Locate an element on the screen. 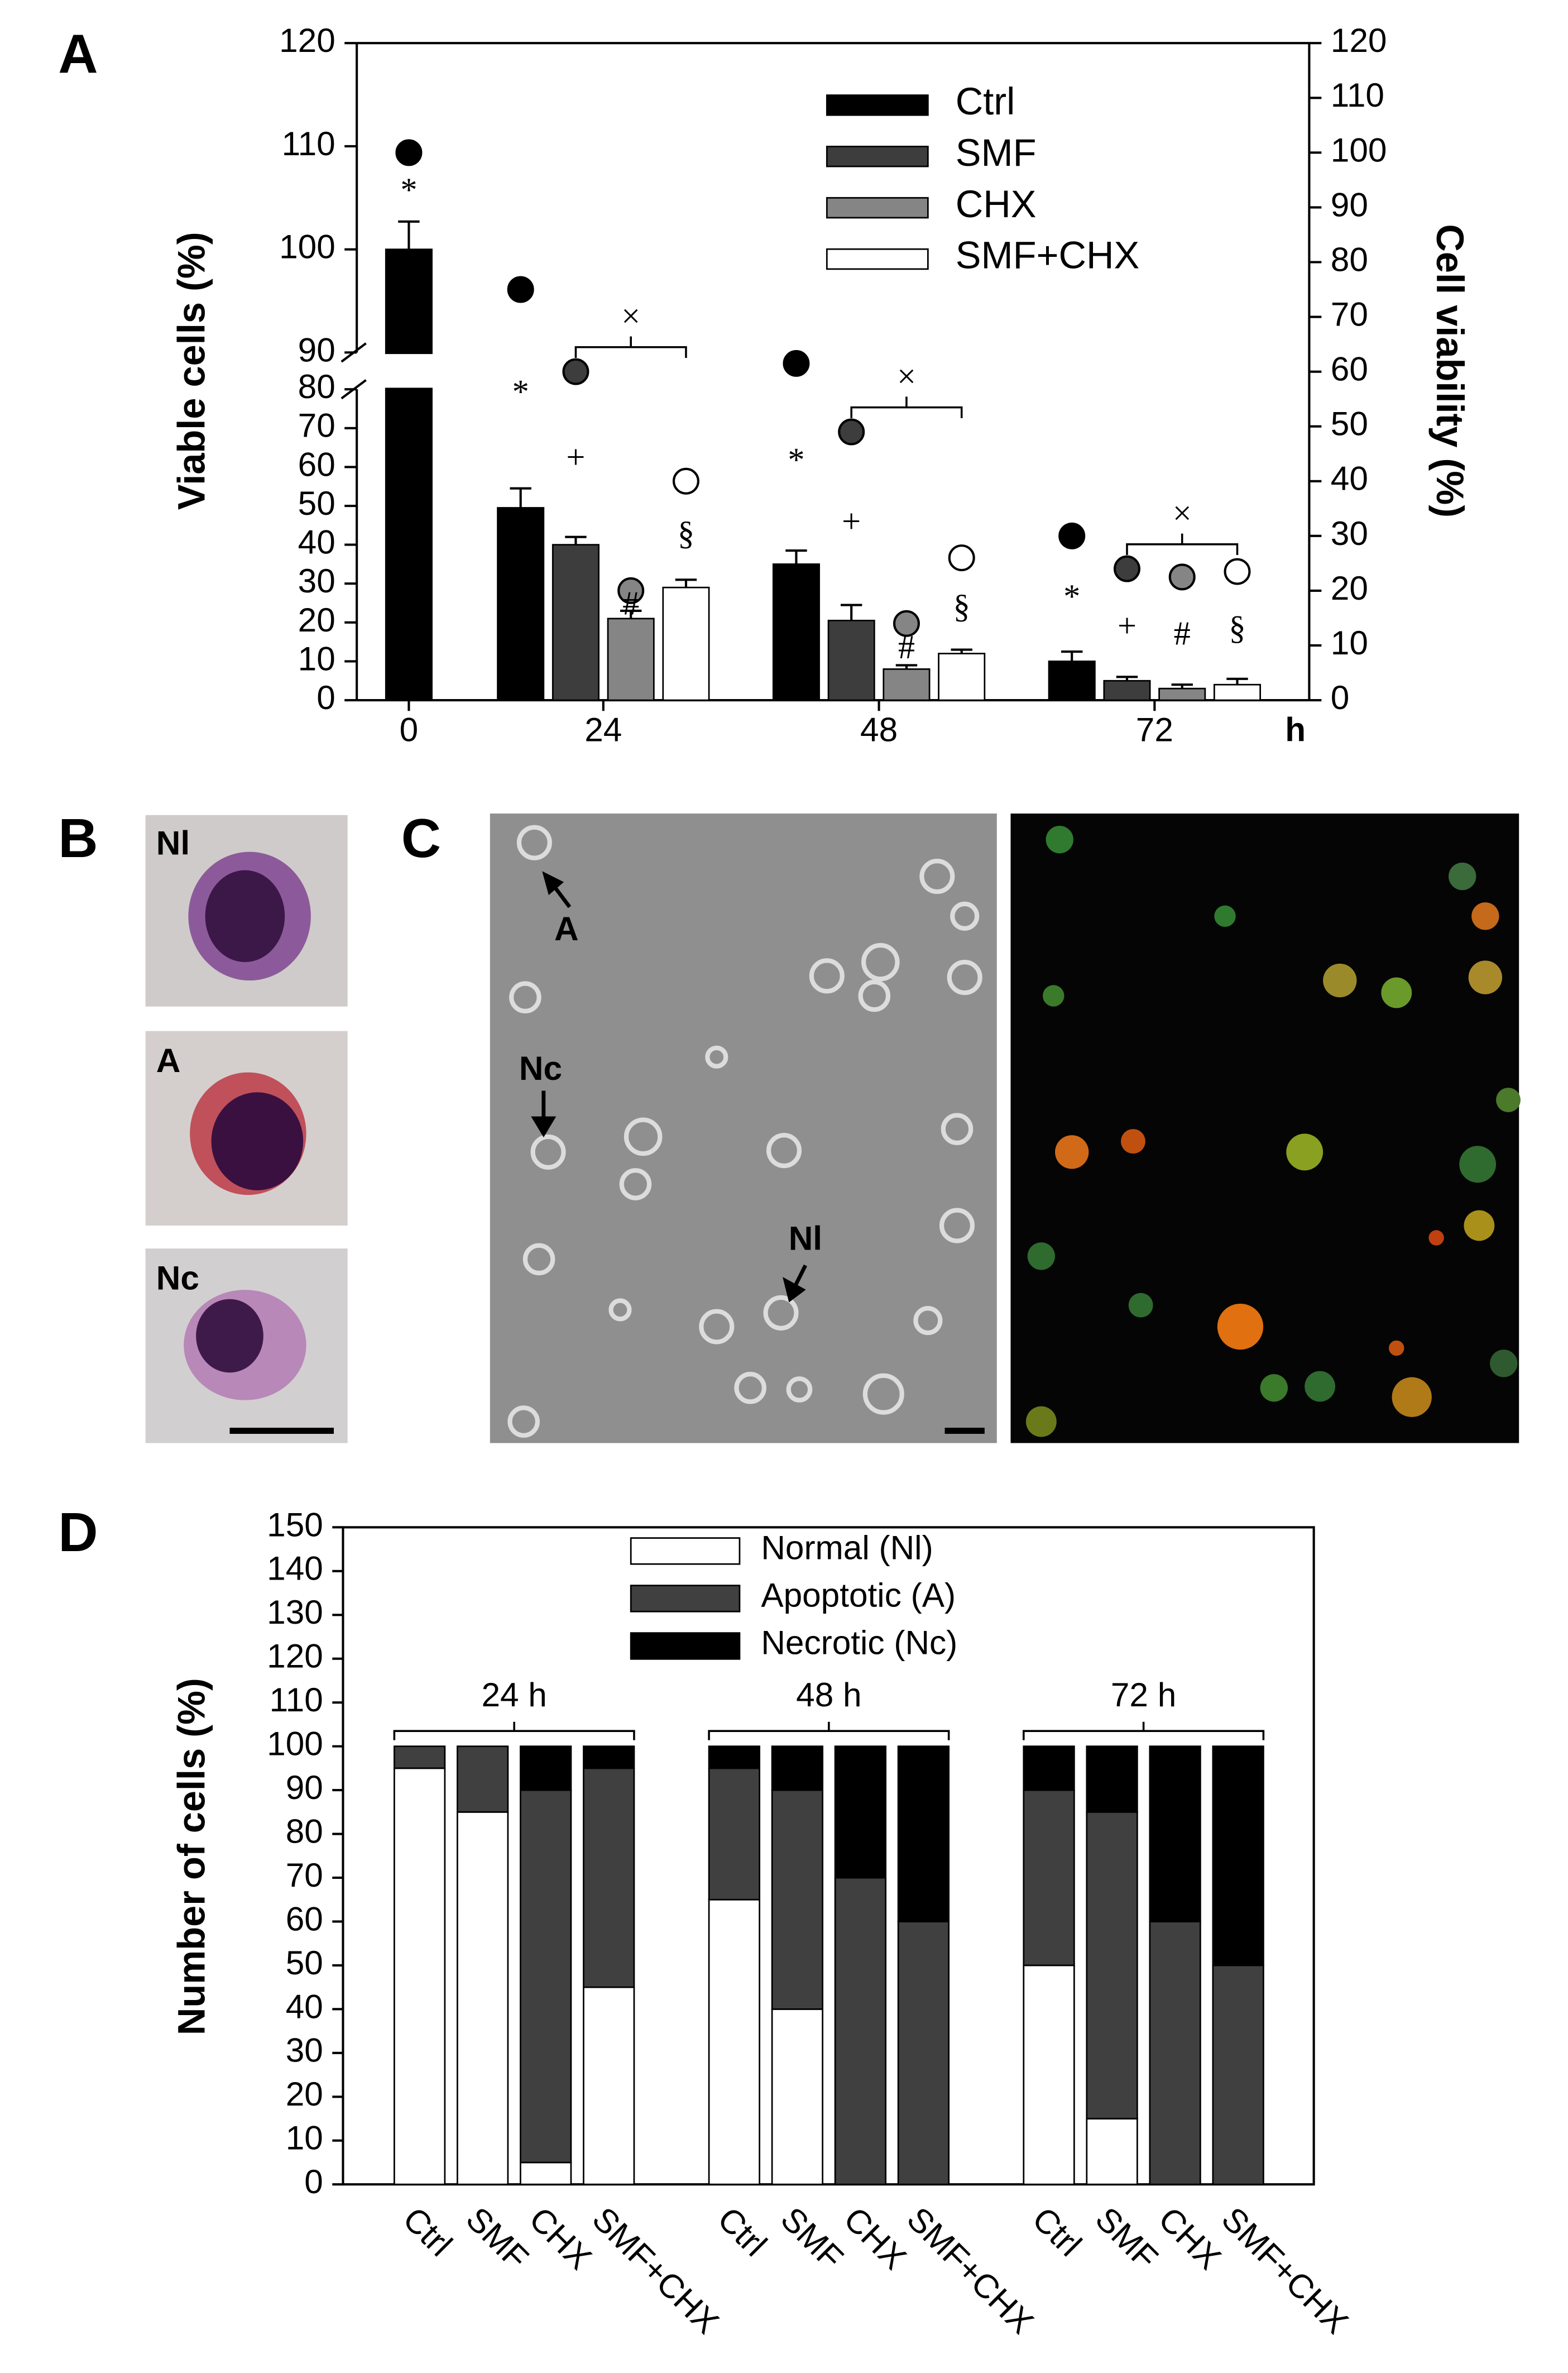  stained-cells is located at coordinates (1273, 1131).